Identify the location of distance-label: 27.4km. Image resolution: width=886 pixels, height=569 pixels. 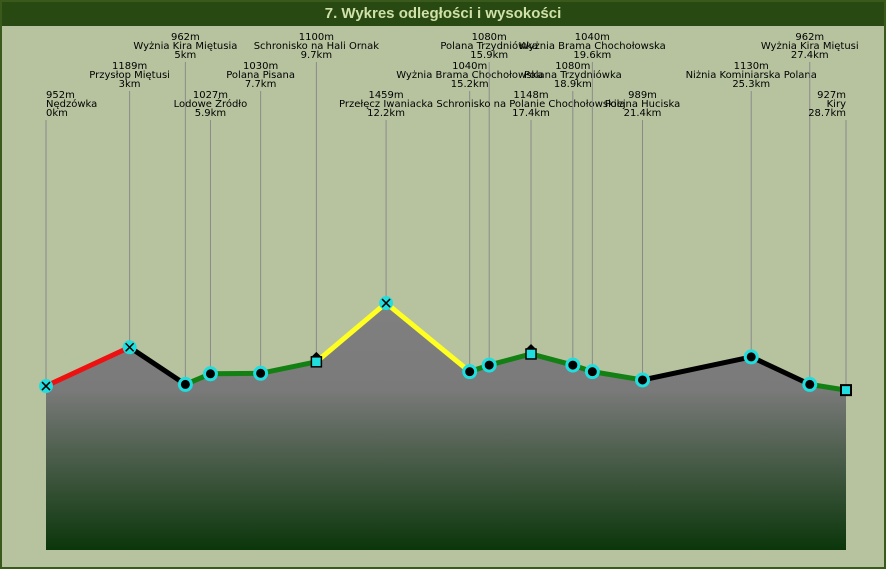
(810, 55).